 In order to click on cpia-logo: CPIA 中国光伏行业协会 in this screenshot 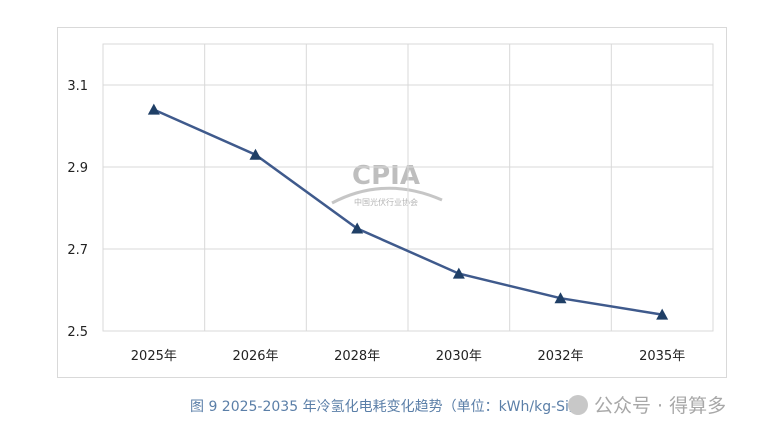, I will do `click(387, 184)`.